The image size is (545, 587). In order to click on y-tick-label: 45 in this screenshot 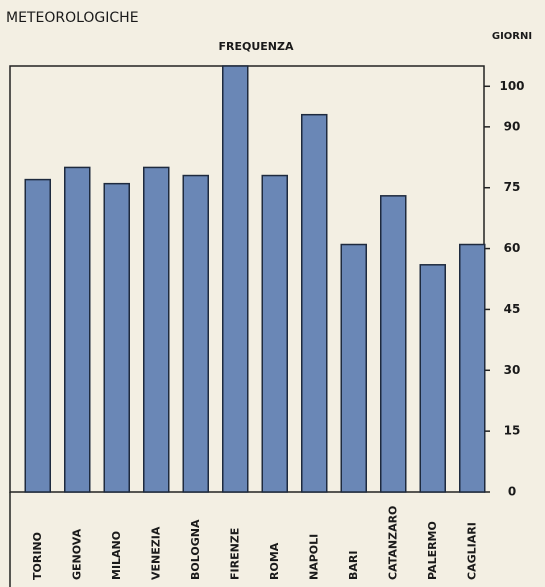, I will do `click(512, 309)`.